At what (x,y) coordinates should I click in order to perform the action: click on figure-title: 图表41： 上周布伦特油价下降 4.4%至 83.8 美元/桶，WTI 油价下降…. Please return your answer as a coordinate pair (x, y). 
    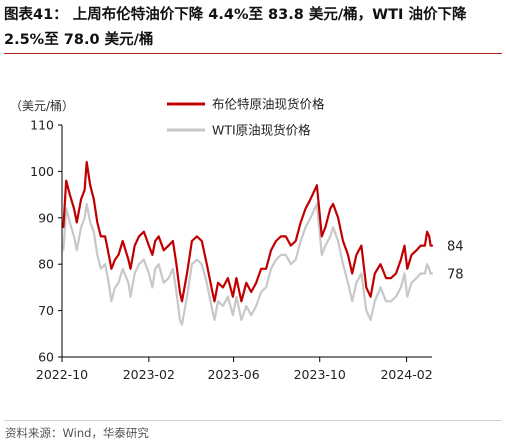
    Looking at the image, I should click on (235, 27).